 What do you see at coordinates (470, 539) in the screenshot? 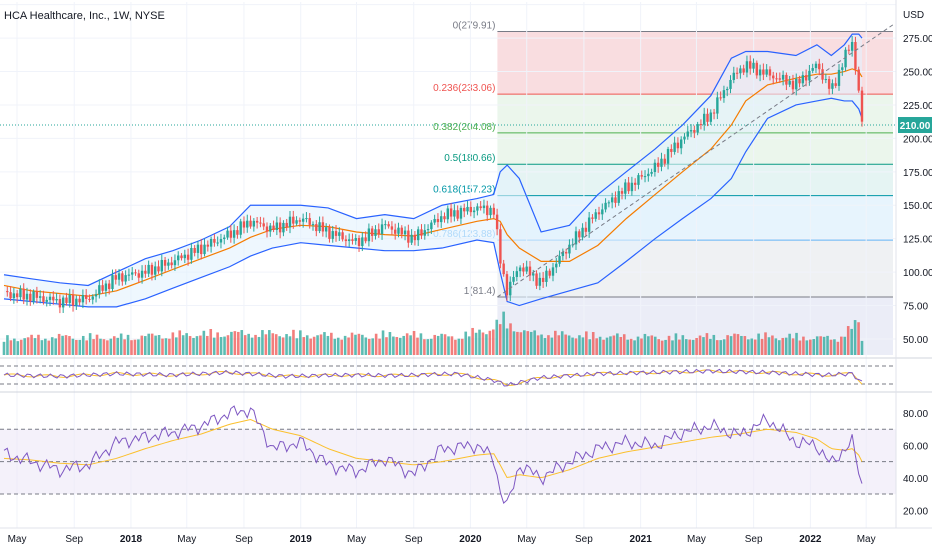
I see `time-tick-label: 2020` at bounding box center [470, 539].